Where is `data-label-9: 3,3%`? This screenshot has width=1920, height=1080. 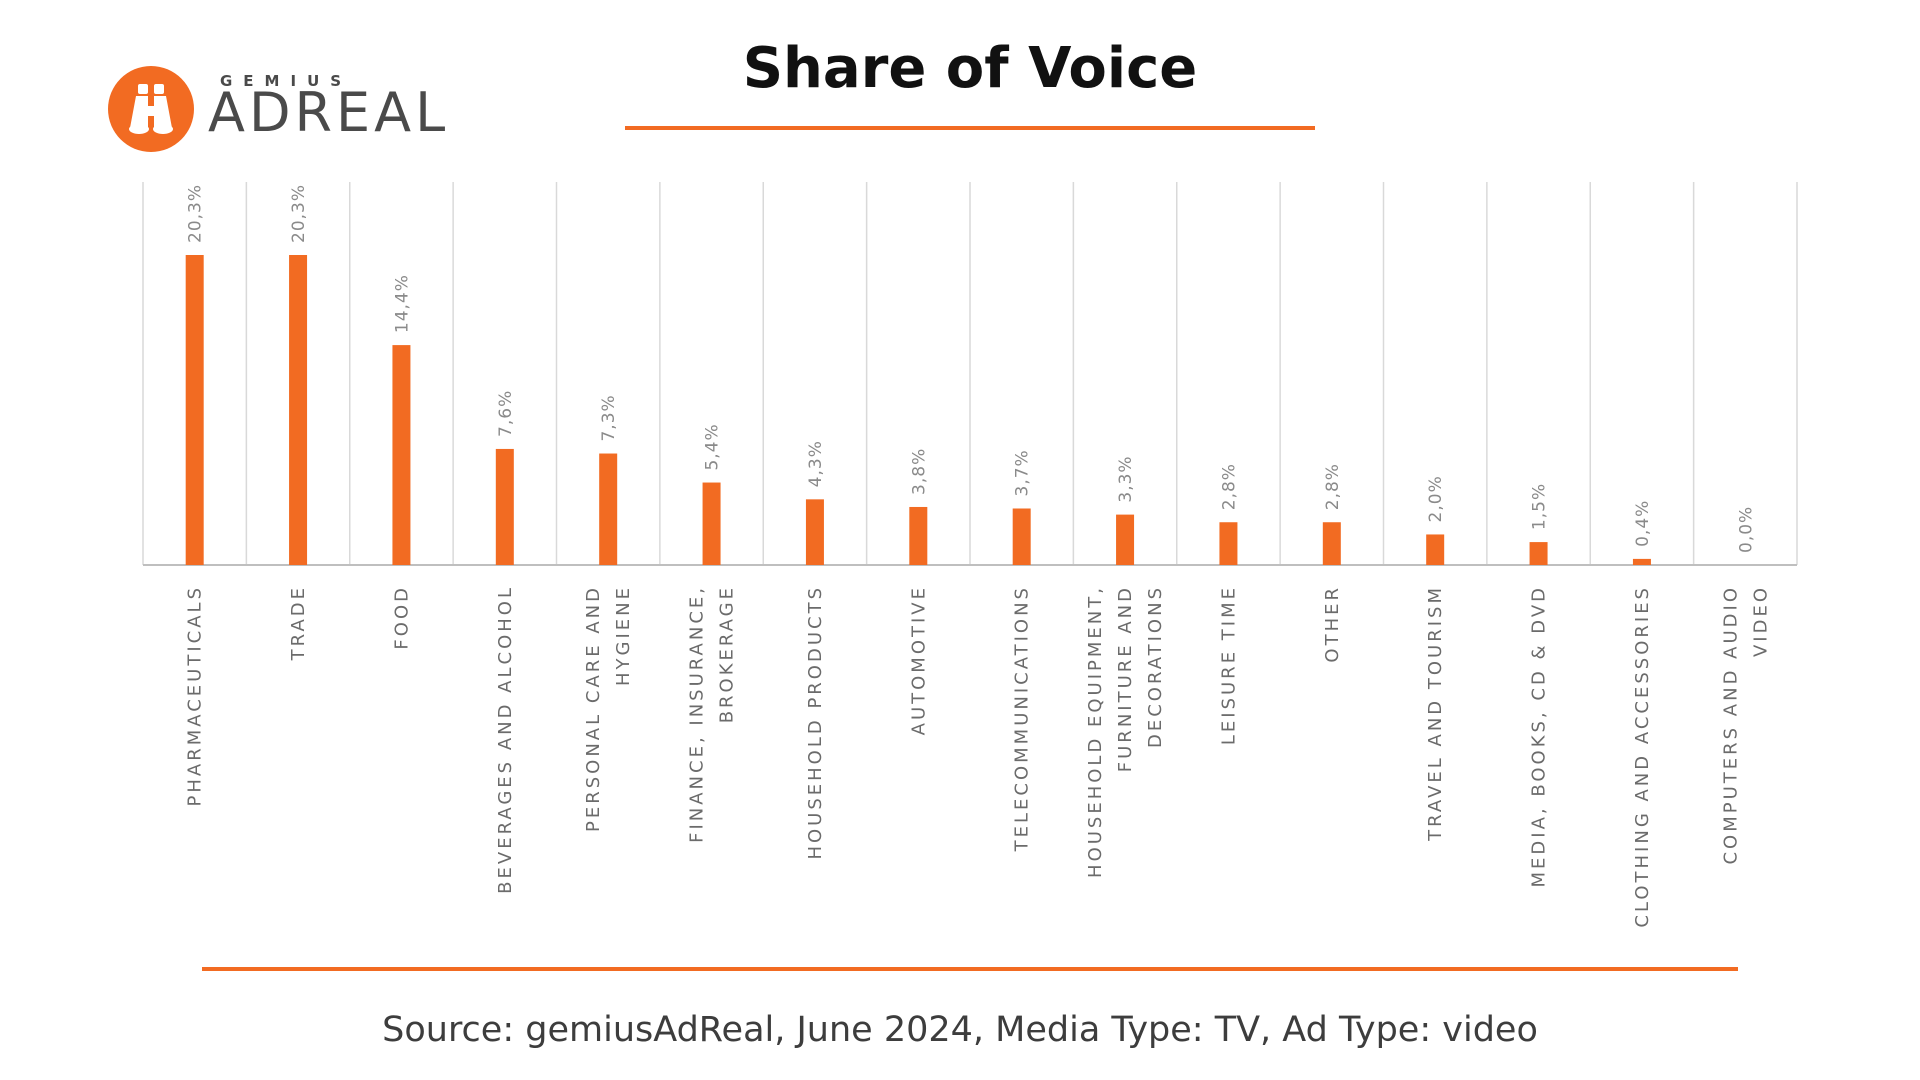 data-label-9: 3,3% is located at coordinates (1126, 478).